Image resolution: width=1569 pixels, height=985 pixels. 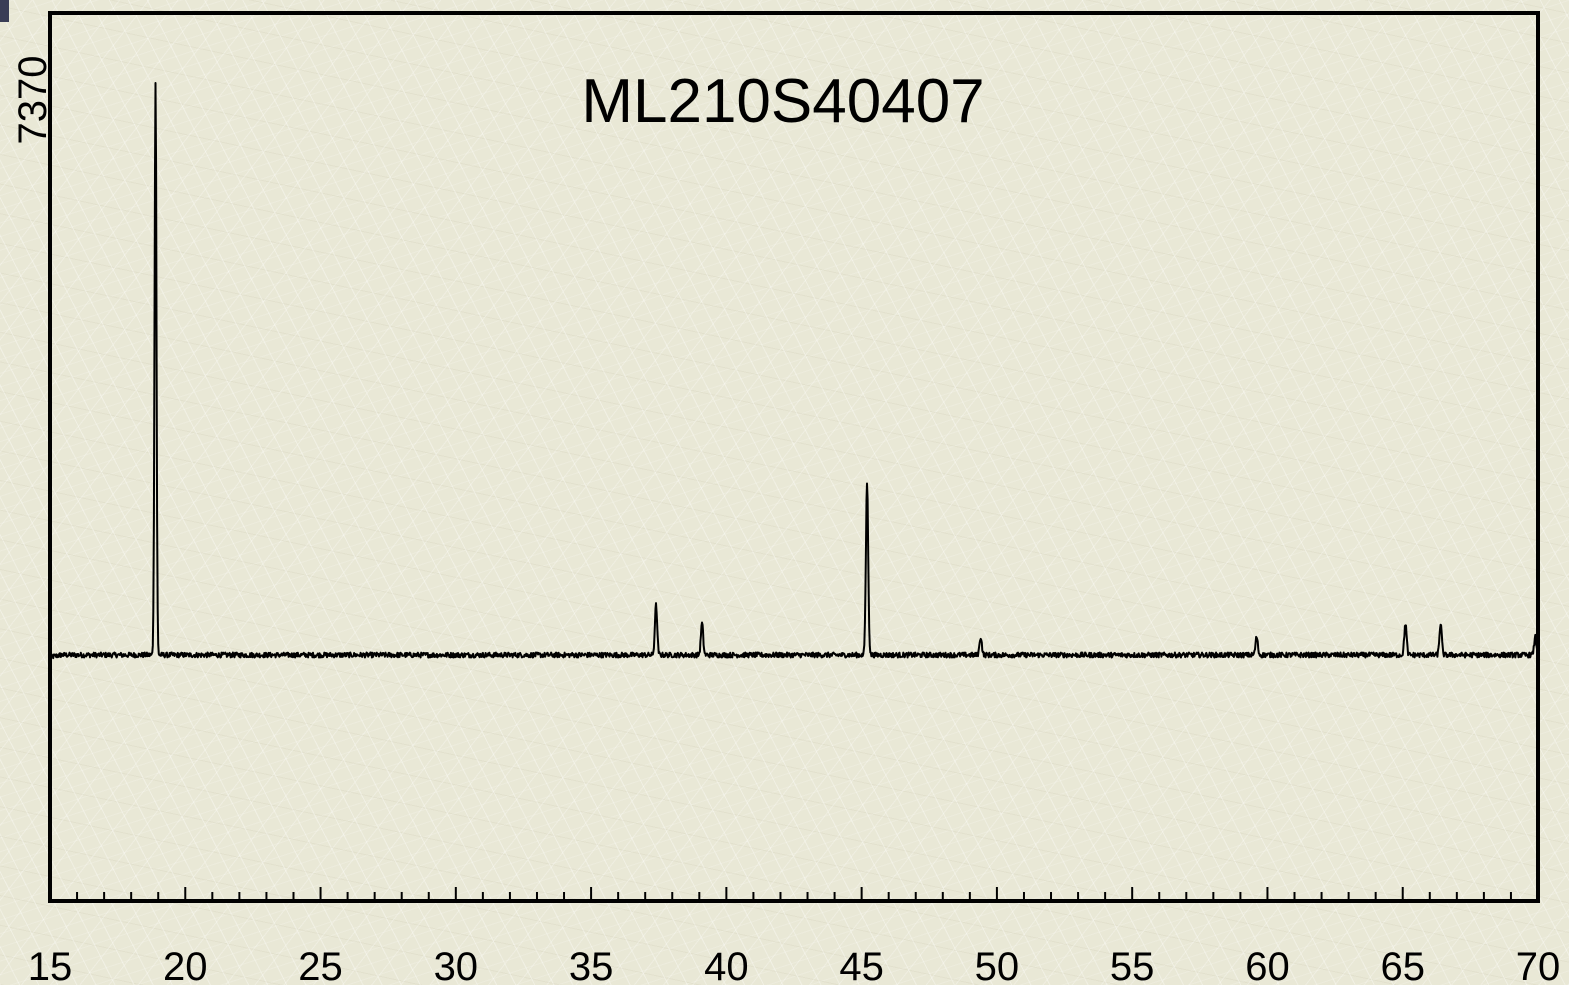 I want to click on chart-title: ML210S40407, so click(x=782, y=101).